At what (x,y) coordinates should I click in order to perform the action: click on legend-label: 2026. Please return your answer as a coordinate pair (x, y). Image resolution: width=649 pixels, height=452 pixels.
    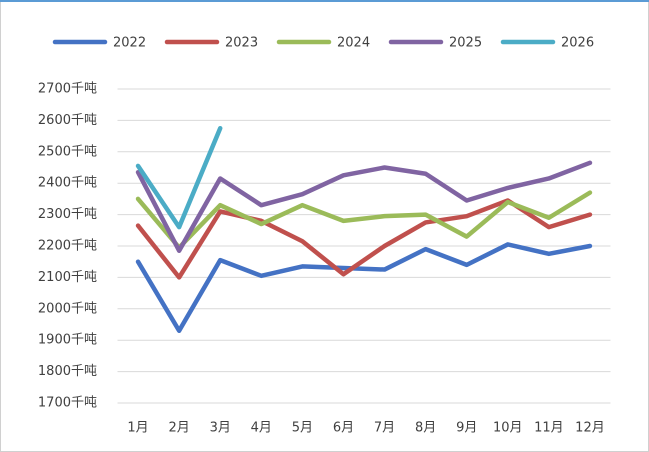
    Looking at the image, I should click on (577, 43).